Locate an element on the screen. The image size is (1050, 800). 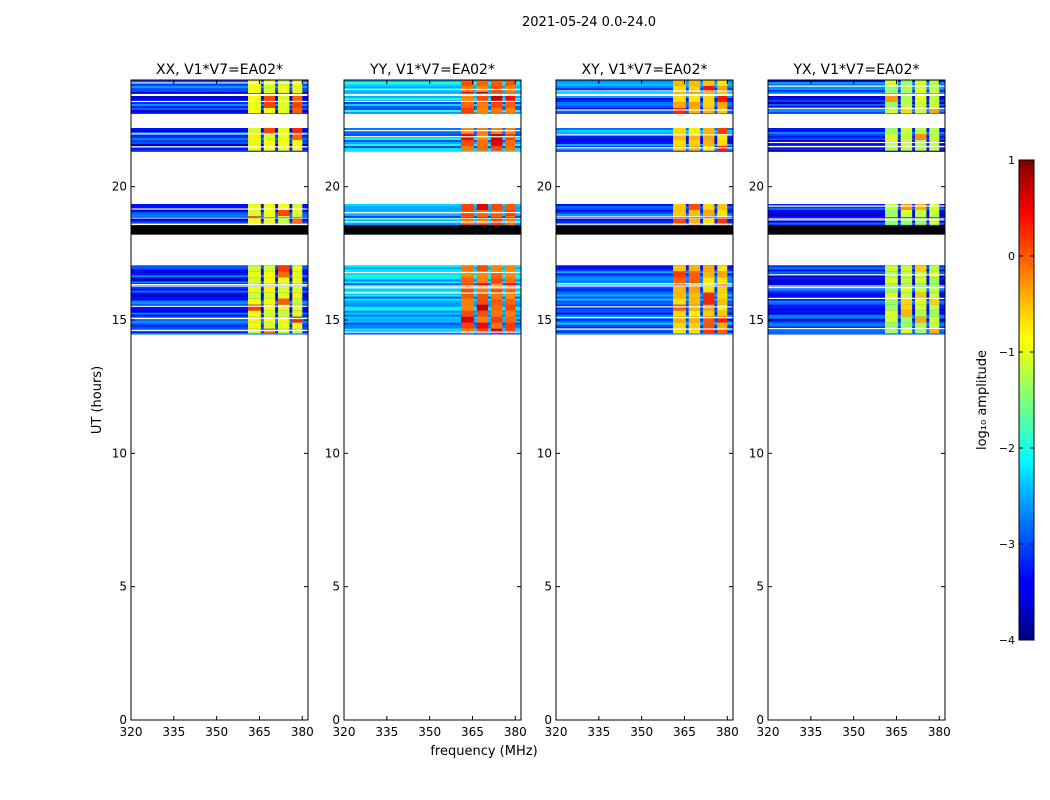
panel-title: YY, V1*V7=EA02* is located at coordinates (432, 70).